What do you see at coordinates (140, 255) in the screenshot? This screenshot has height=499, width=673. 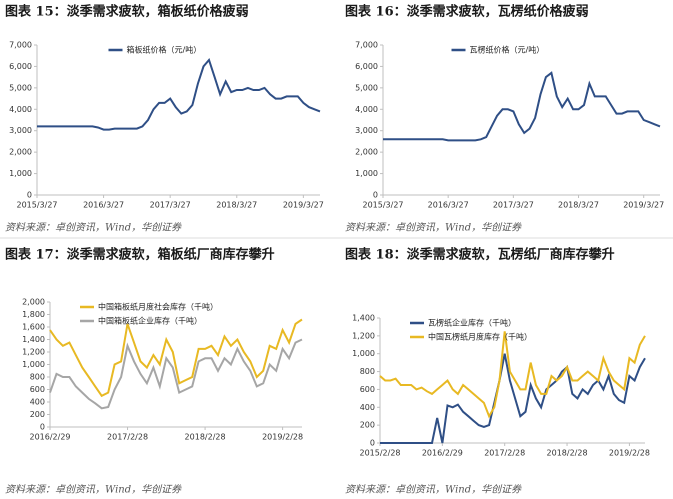 I see `chart-title: 图表 17：淡季需求疲软，箱板纸厂商库存攀升` at bounding box center [140, 255].